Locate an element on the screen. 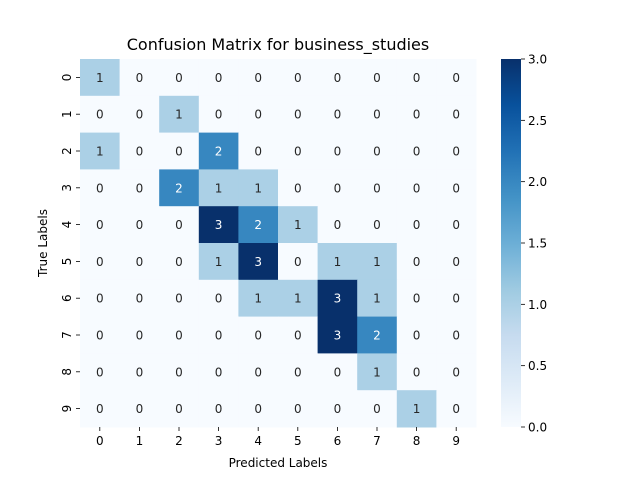 This screenshot has height=480, width=640. y-tick-label-8: 8 is located at coordinates (67, 372).